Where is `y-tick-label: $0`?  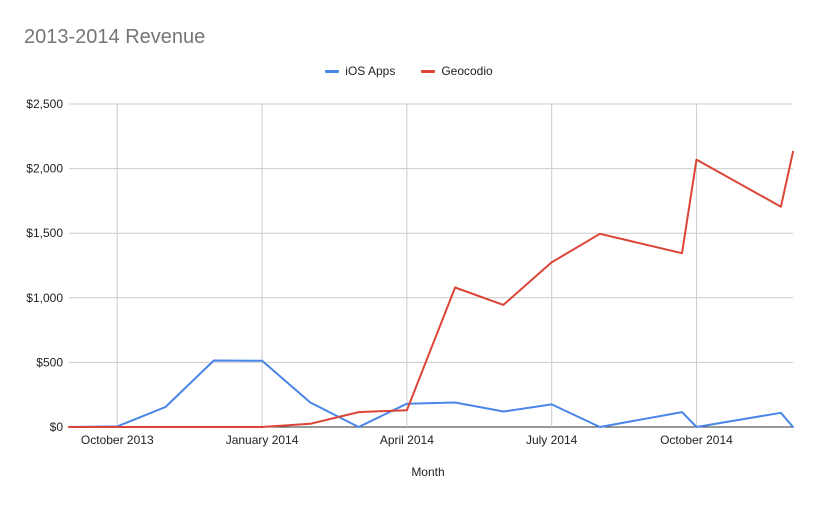 y-tick-label: $0 is located at coordinates (57, 427).